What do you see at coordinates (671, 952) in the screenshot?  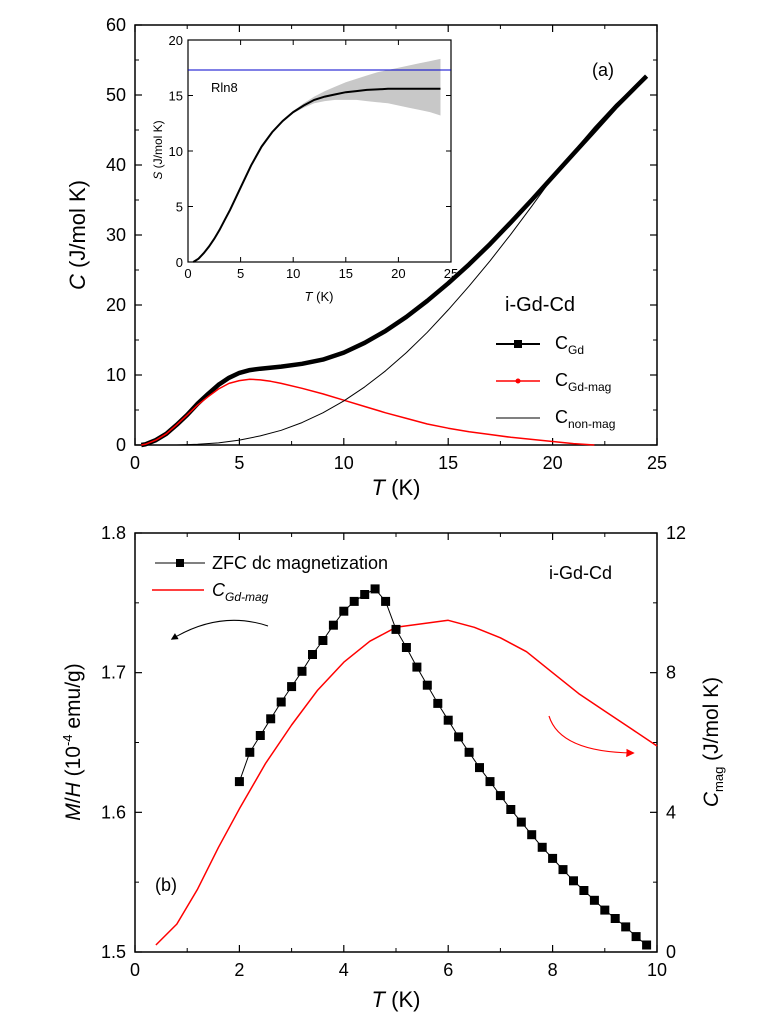 I see `panel-b-ytick-right-label: 0` at bounding box center [671, 952].